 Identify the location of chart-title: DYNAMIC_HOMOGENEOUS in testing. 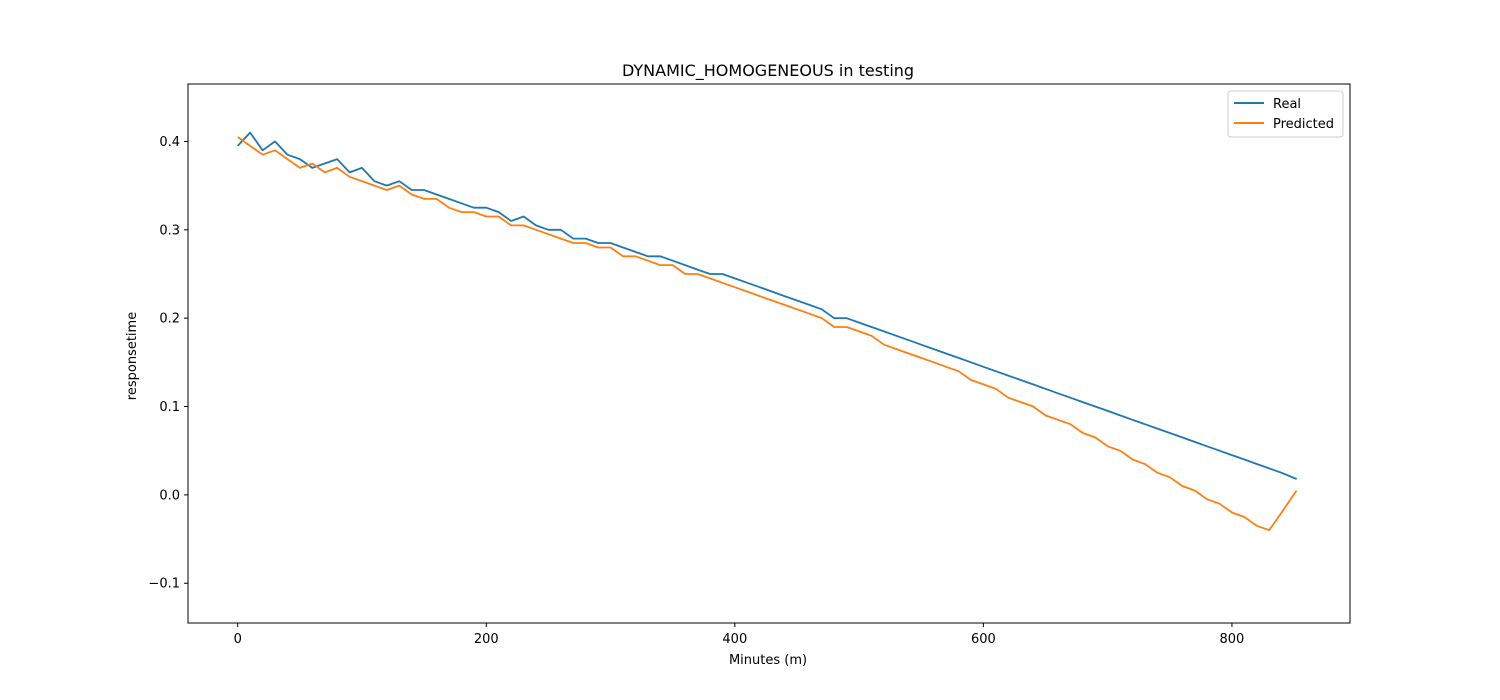
(768, 71).